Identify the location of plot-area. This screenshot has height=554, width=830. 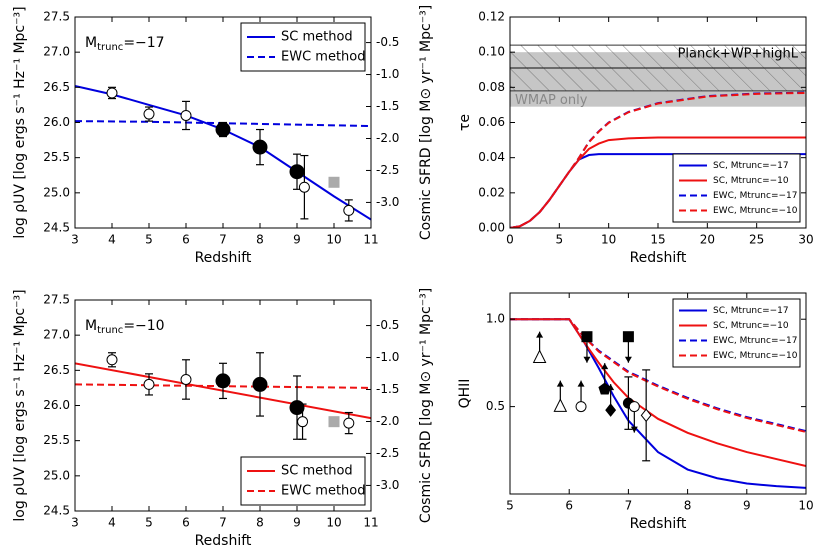
(223, 396).